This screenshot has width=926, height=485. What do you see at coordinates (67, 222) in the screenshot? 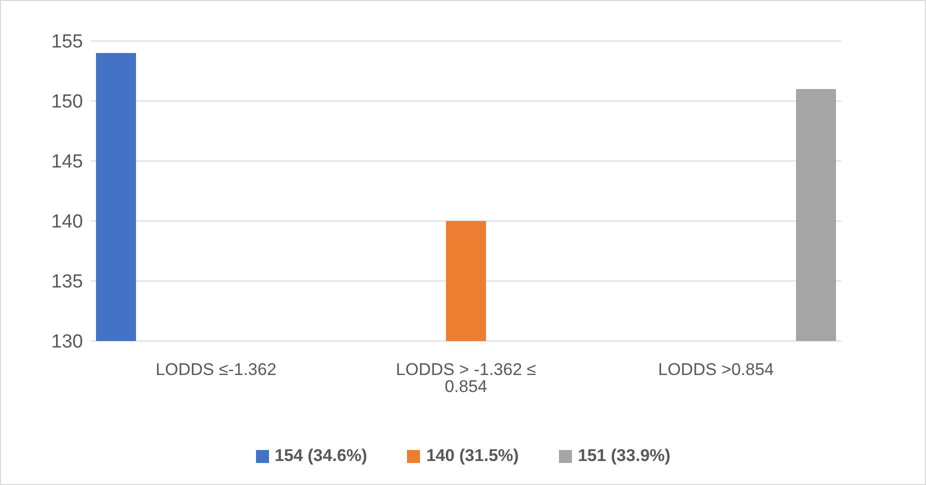
I see `y-tick-label: 140` at bounding box center [67, 222].